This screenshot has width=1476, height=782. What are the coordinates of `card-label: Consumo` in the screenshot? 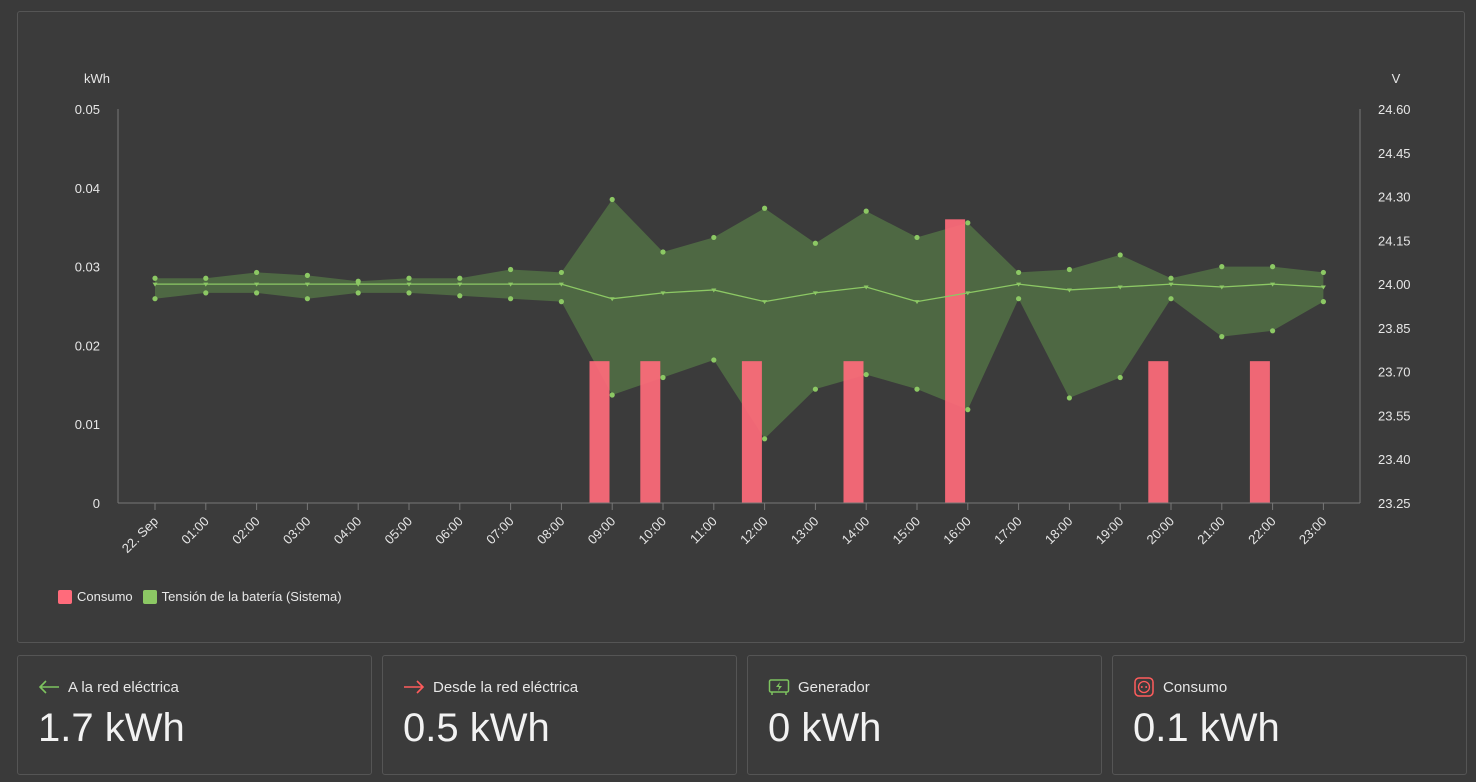 It's located at (1195, 687).